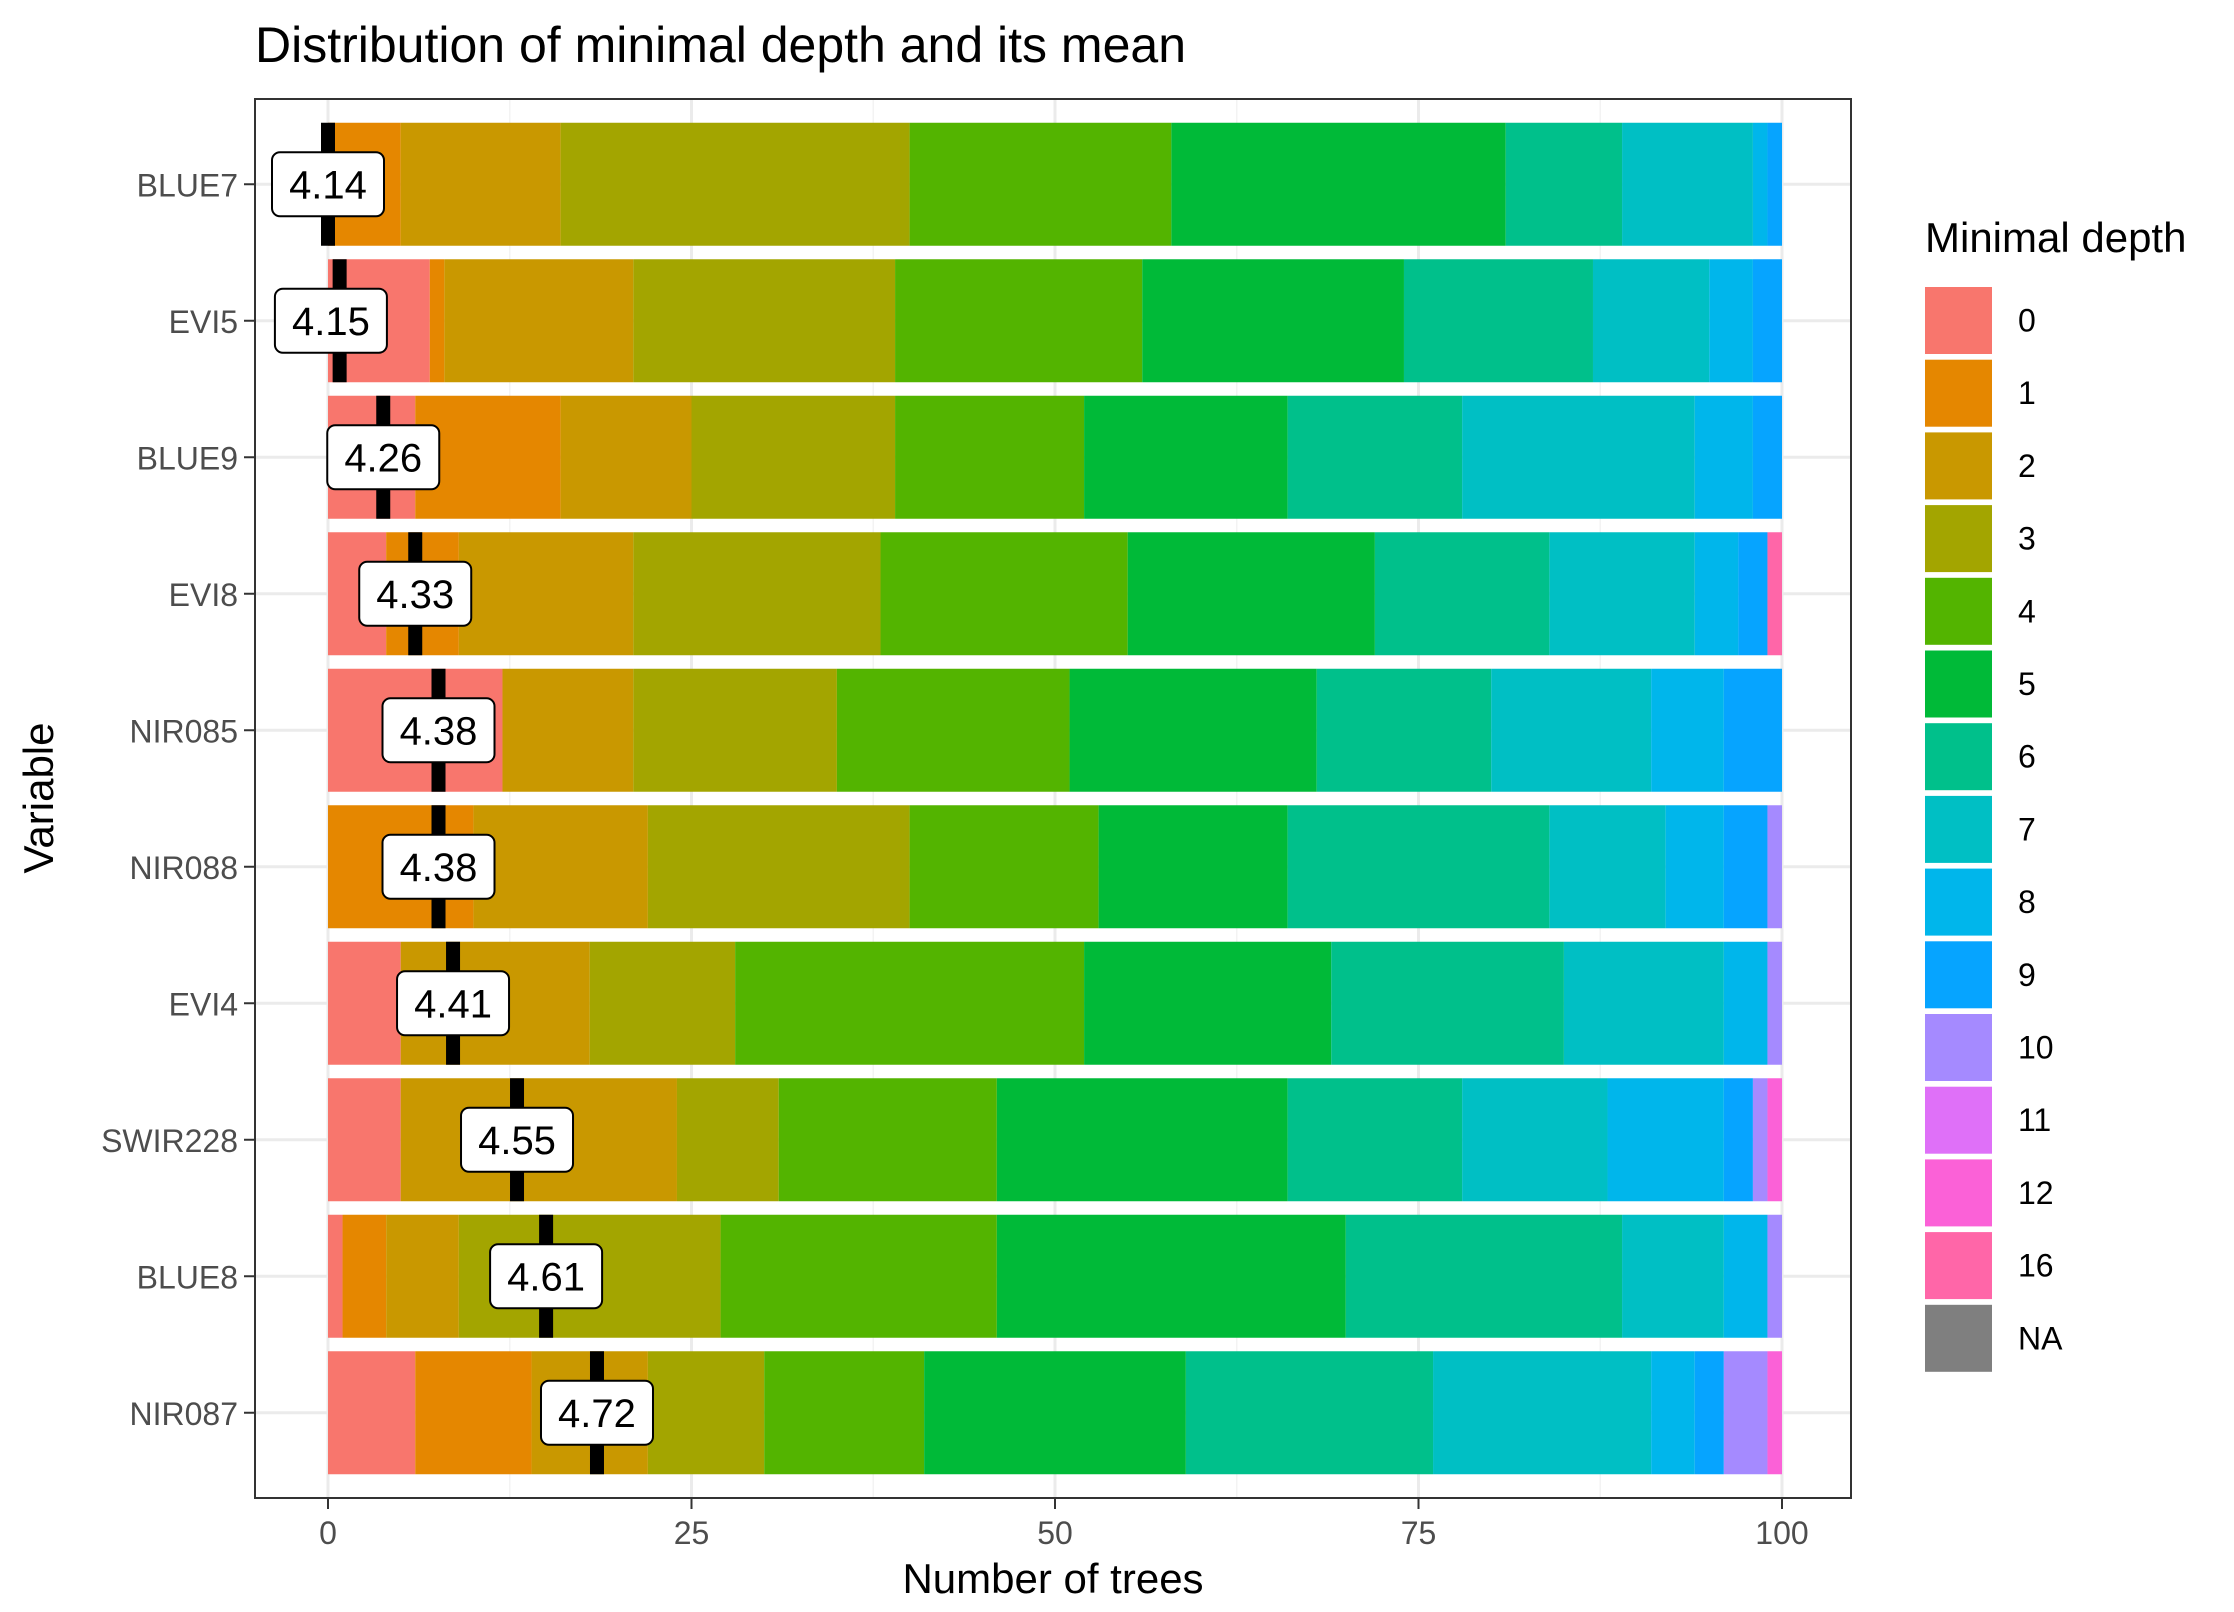 This screenshot has height=1612, width=2234. What do you see at coordinates (2055, 237) in the screenshot?
I see `legend-title: Minimal depth` at bounding box center [2055, 237].